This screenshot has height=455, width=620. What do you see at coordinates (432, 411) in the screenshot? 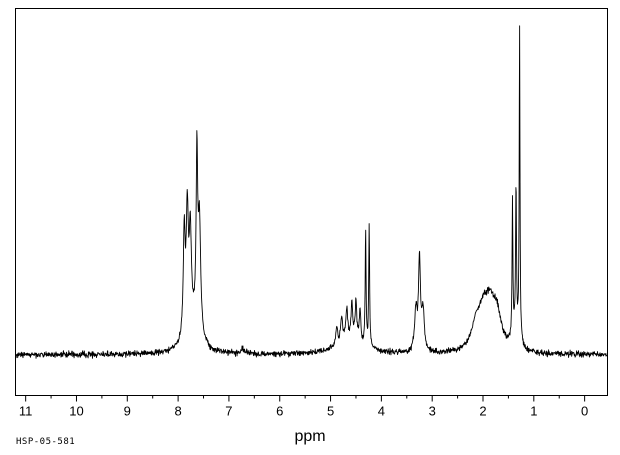
I see `x-axis-tick-label: 3` at bounding box center [432, 411].